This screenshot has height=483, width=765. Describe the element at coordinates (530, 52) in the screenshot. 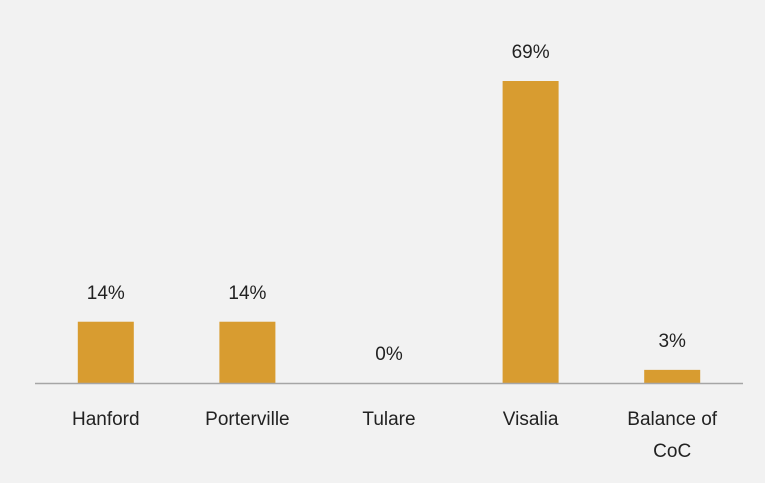

I see `data-label: 69%` at that location.